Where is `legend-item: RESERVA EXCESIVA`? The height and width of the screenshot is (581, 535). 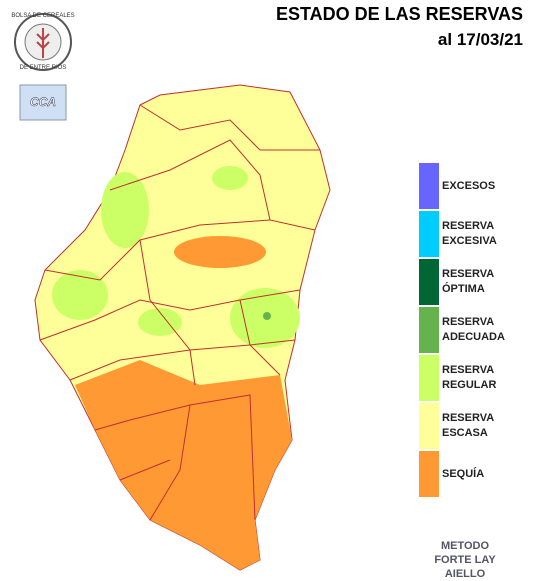
legend-item: RESERVA EXCESIVA is located at coordinates (462, 234).